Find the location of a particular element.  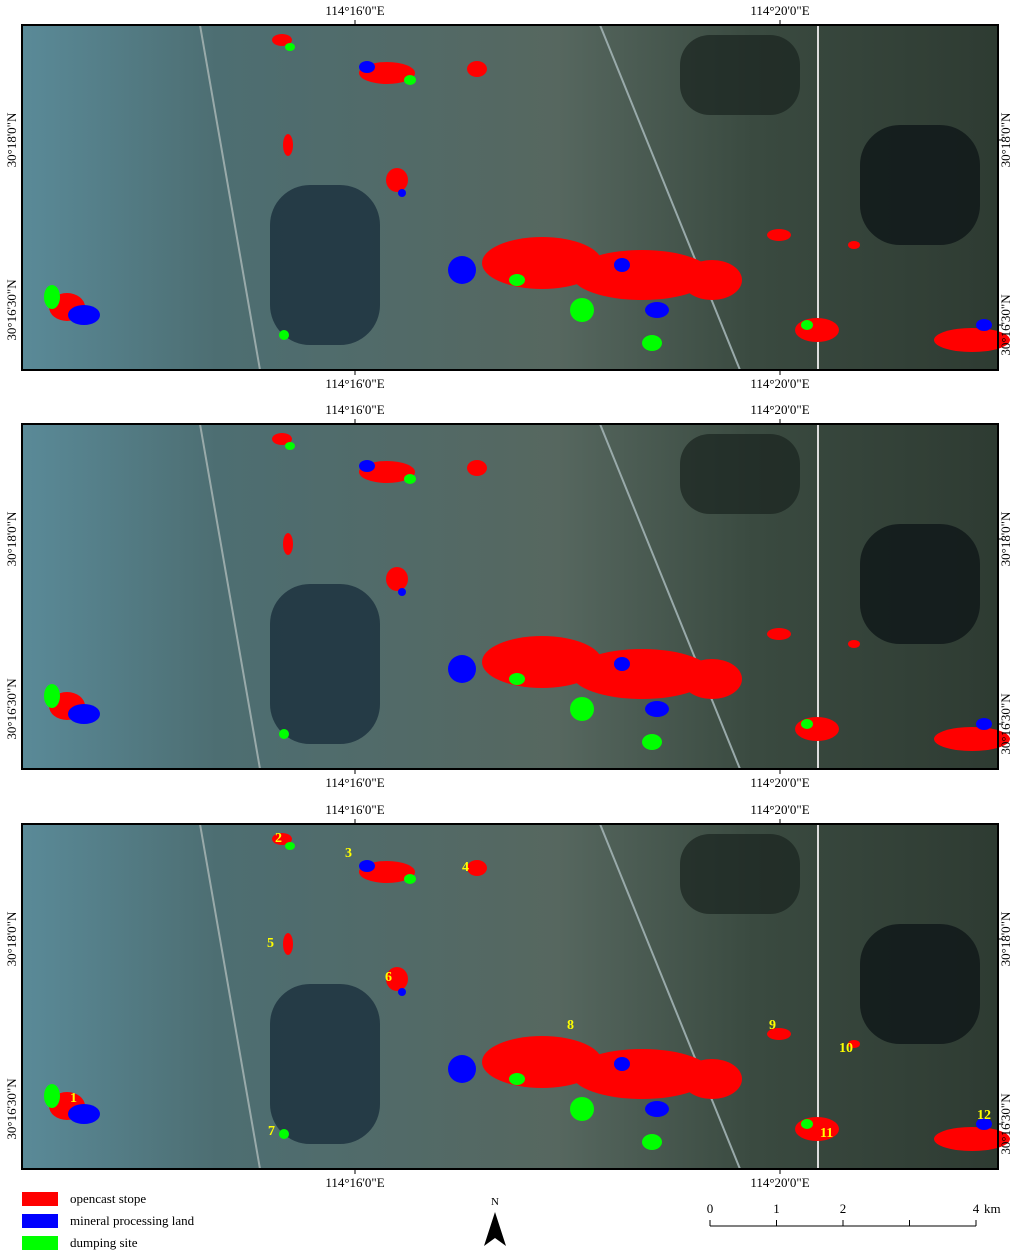

site-label: 4 is located at coordinates (465, 867).